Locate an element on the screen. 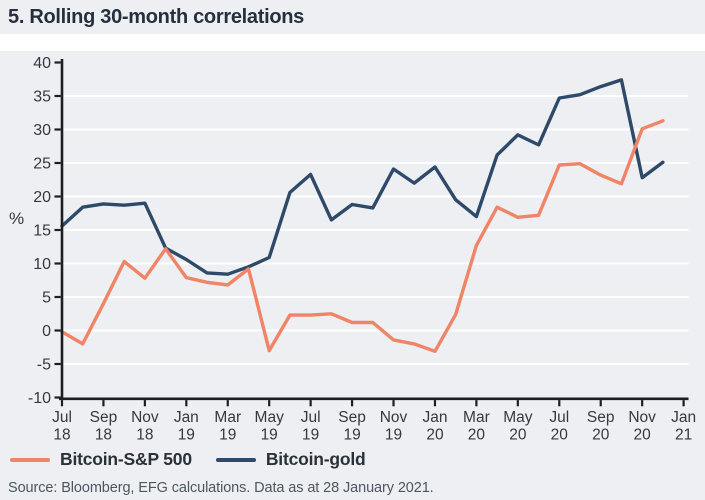  x-tick-label-year: 21 is located at coordinates (683, 435).